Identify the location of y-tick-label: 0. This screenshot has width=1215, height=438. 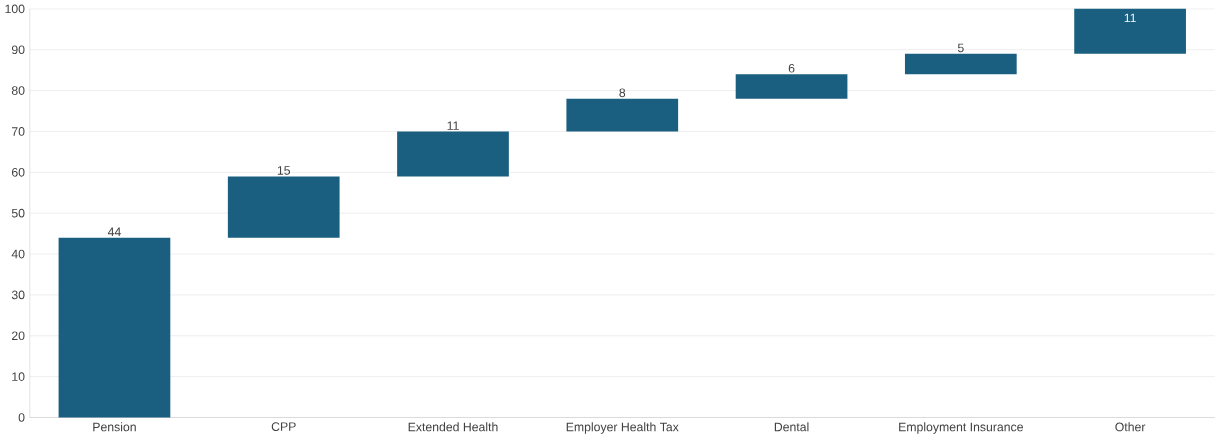
(21, 417).